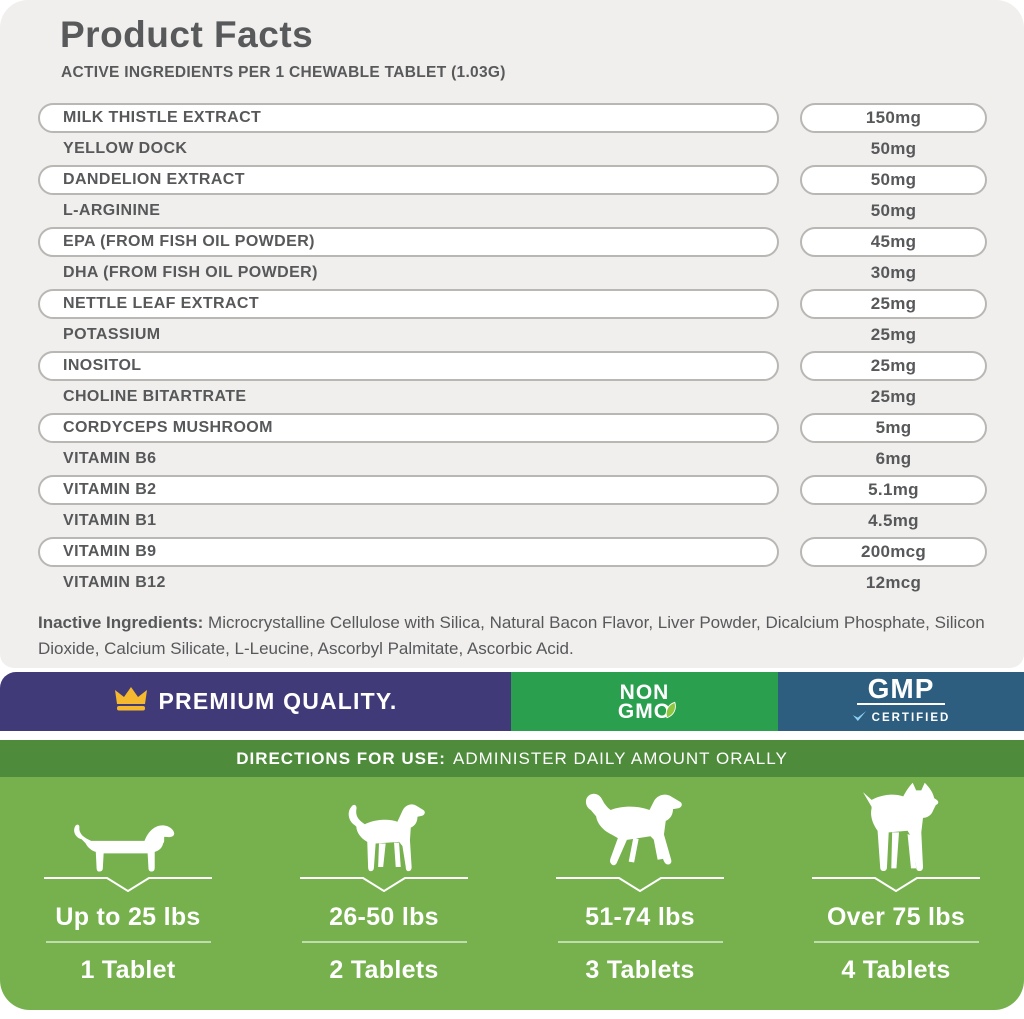  I want to click on ingredient-amount: 6mg, so click(893, 458).